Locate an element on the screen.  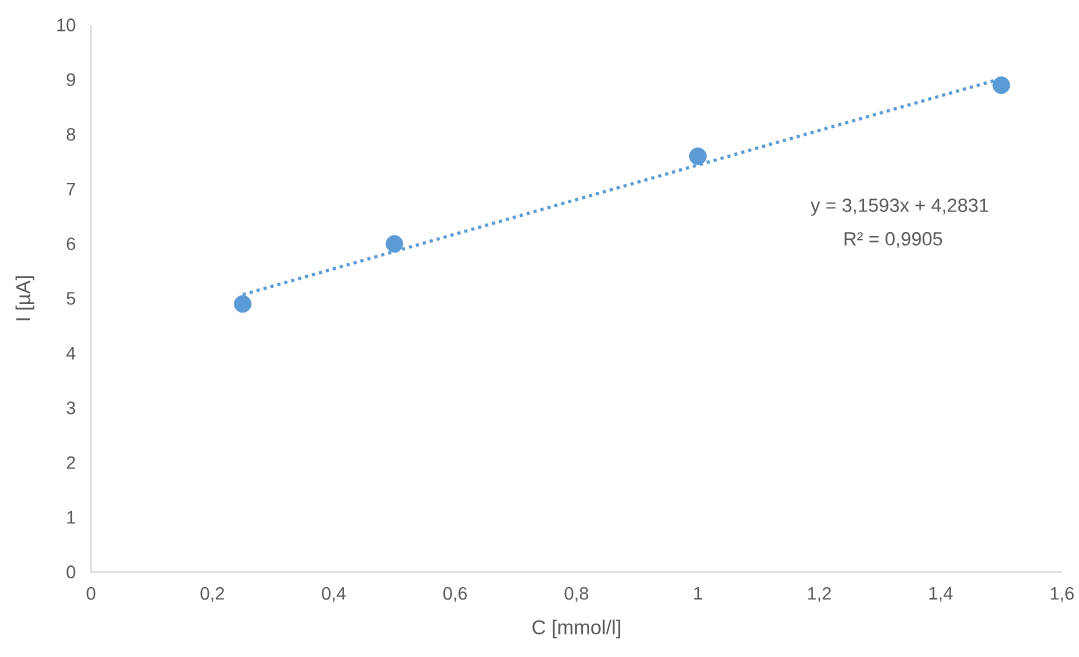
y-tick-label: 10 is located at coordinates (66, 25).